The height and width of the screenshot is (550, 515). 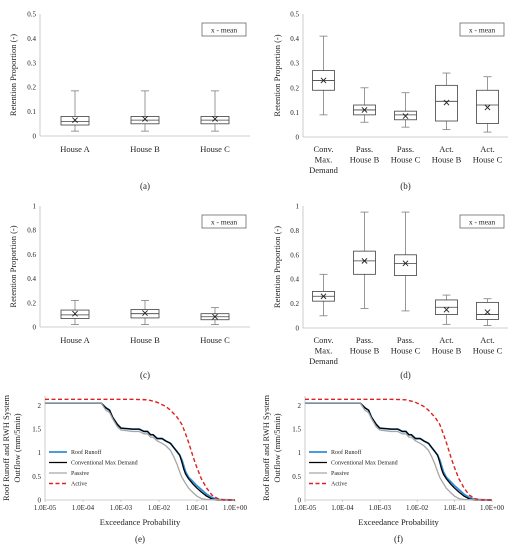 I want to click on panel-label: (e), so click(x=140, y=539).